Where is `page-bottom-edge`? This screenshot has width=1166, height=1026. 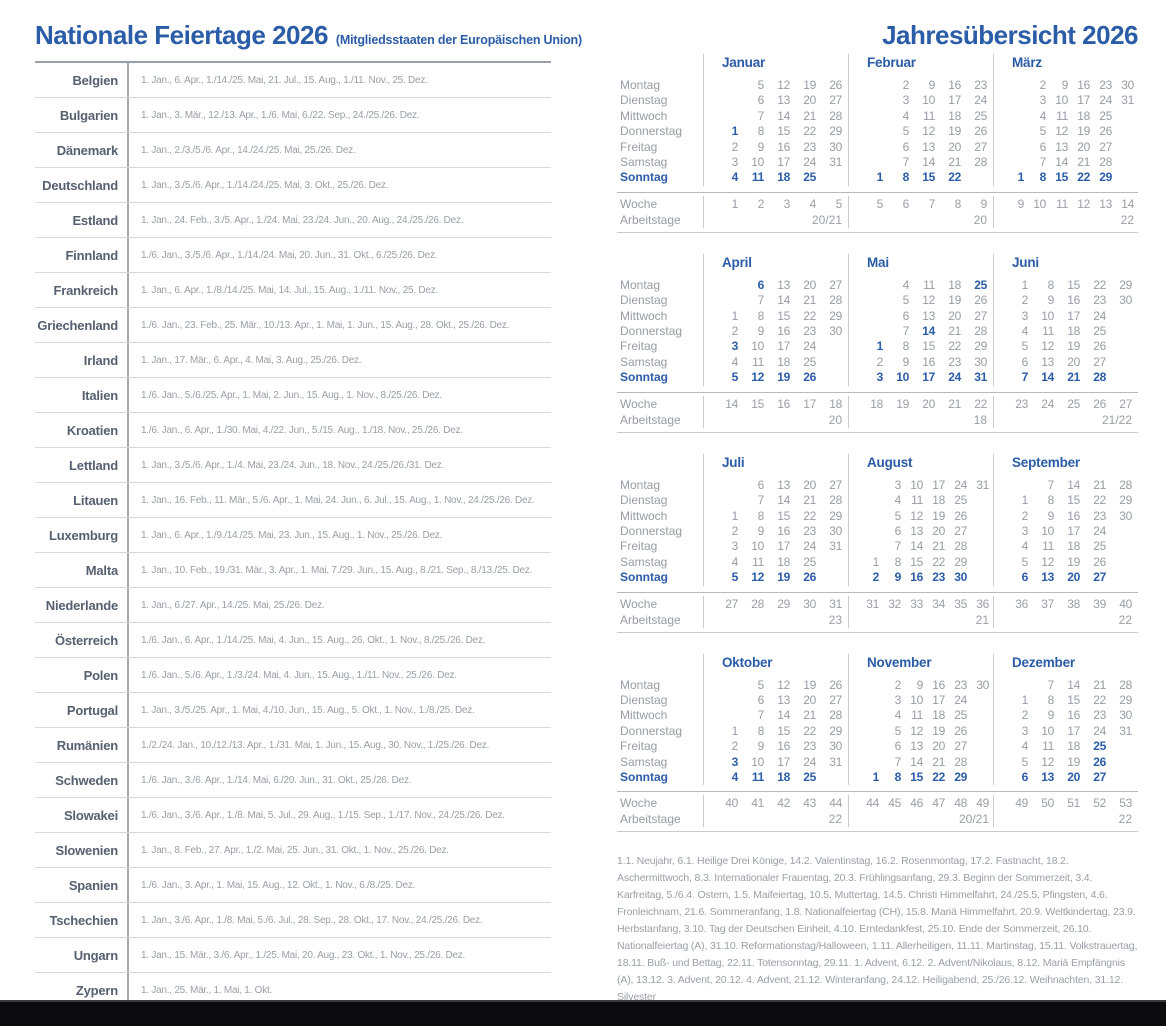 page-bottom-edge is located at coordinates (583, 1013).